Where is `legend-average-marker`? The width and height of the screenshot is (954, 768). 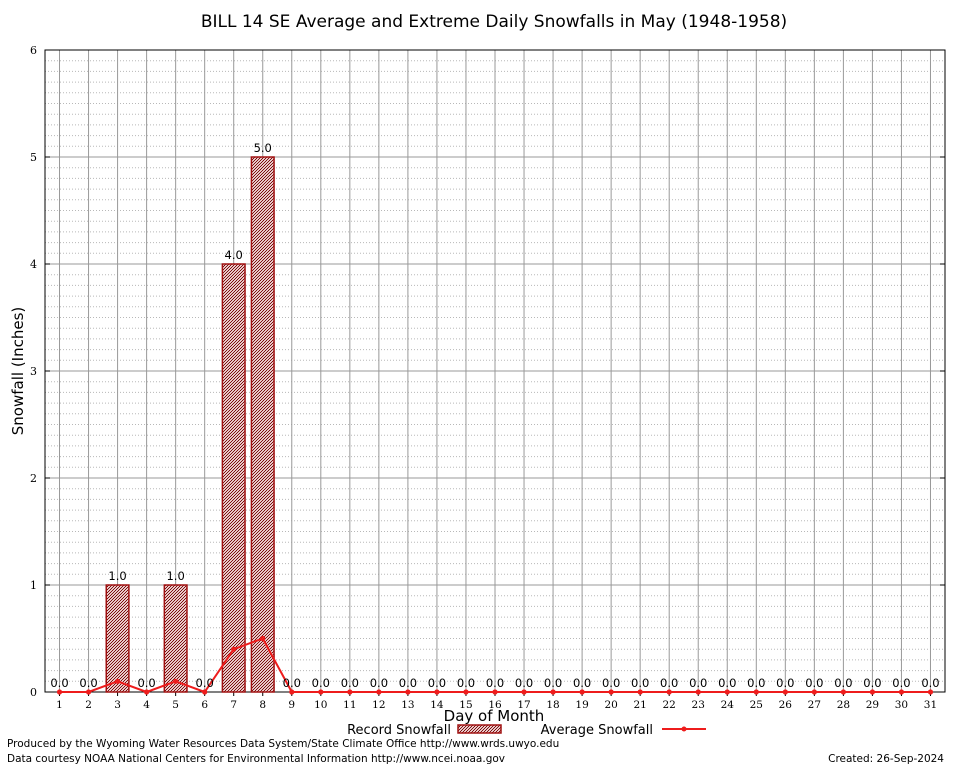
legend-average-marker is located at coordinates (684, 729).